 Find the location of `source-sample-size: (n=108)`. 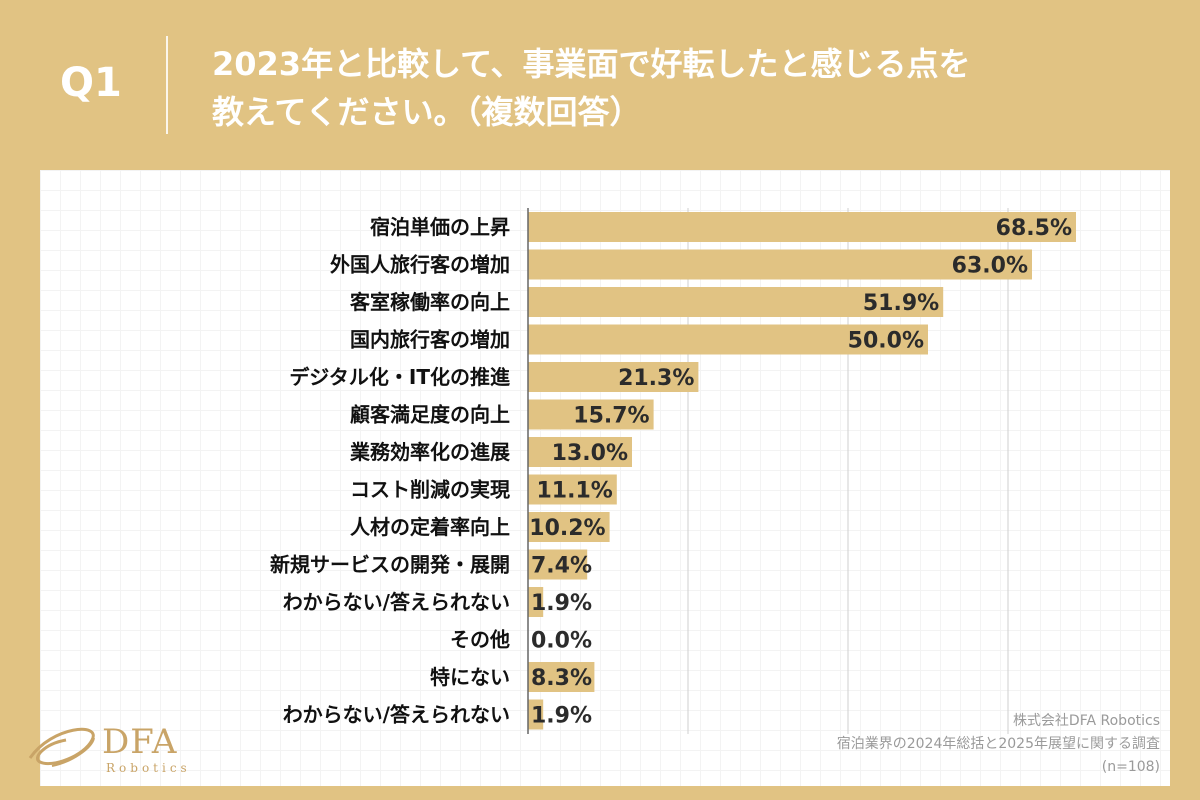

source-sample-size: (n=108) is located at coordinates (1130, 767).